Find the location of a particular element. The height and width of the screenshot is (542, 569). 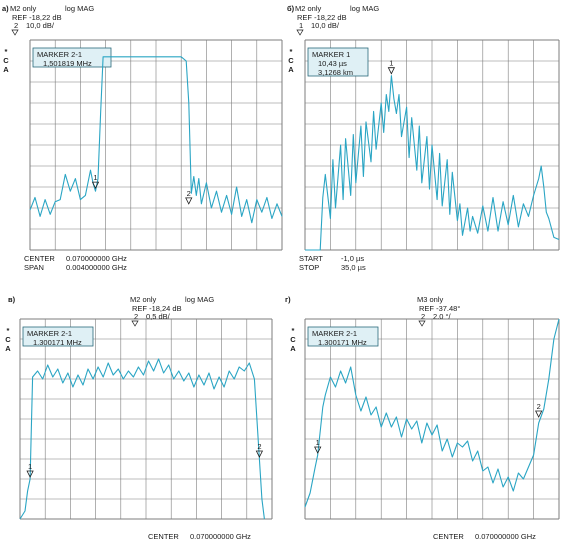

footer-value: 35,0 µs is located at coordinates (353, 267).